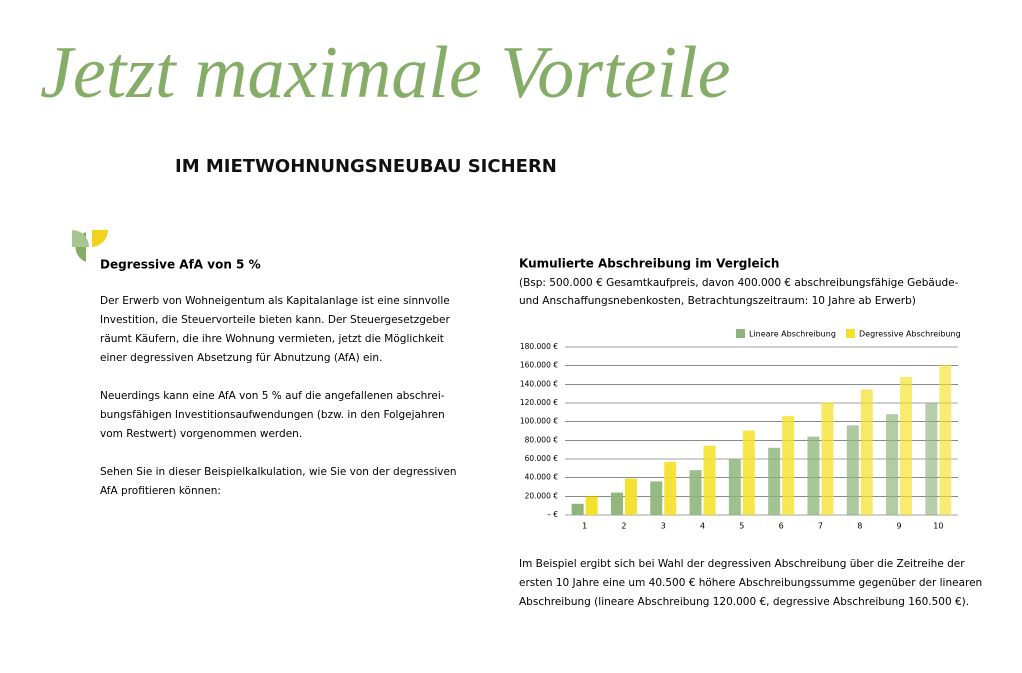  I want to click on paragraph-line: vom Restwert) vorgenommen werden., so click(201, 434).